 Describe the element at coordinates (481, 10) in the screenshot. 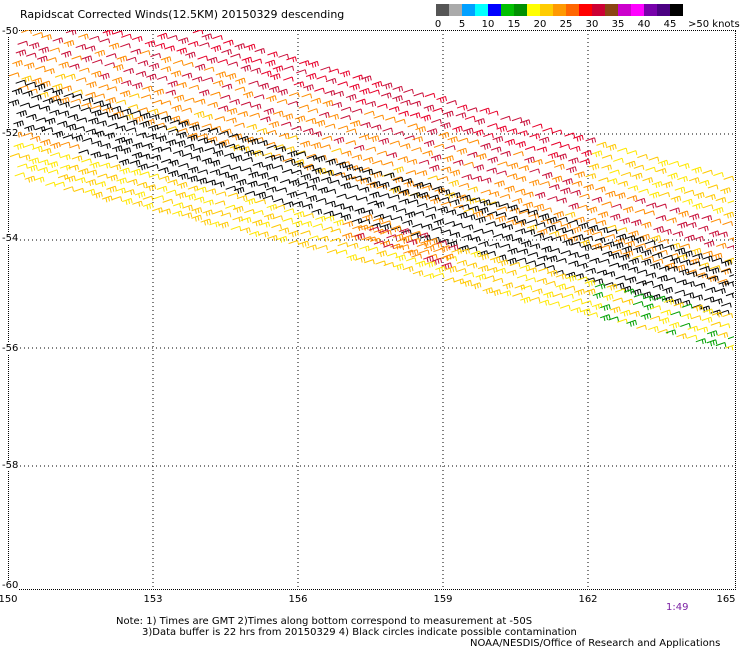

I see `legend-swatch` at that location.